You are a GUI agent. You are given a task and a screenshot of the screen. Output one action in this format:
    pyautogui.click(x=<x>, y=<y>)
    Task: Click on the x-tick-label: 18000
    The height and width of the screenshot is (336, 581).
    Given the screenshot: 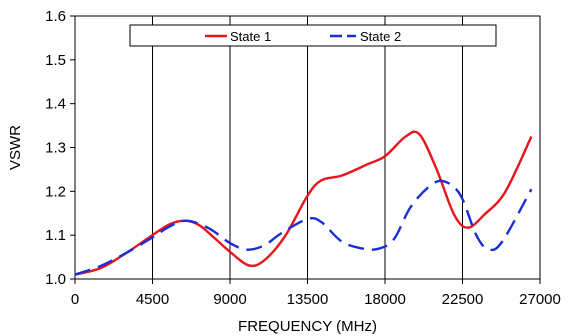 What is the action you would take?
    pyautogui.click(x=385, y=299)
    